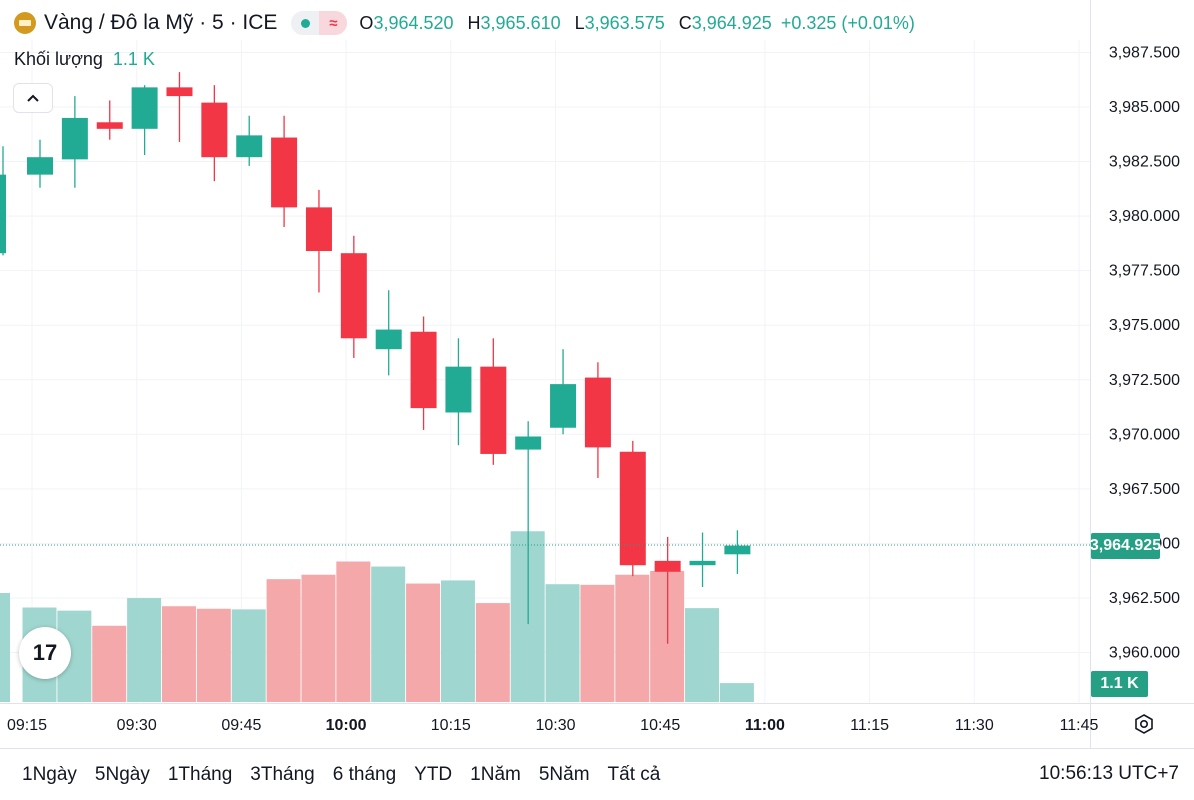 This screenshot has width=1194, height=800. Describe the element at coordinates (161, 22) in the screenshot. I see `symbol-title: Vàng / Đô la Mỹ · 5 · ICE` at that location.